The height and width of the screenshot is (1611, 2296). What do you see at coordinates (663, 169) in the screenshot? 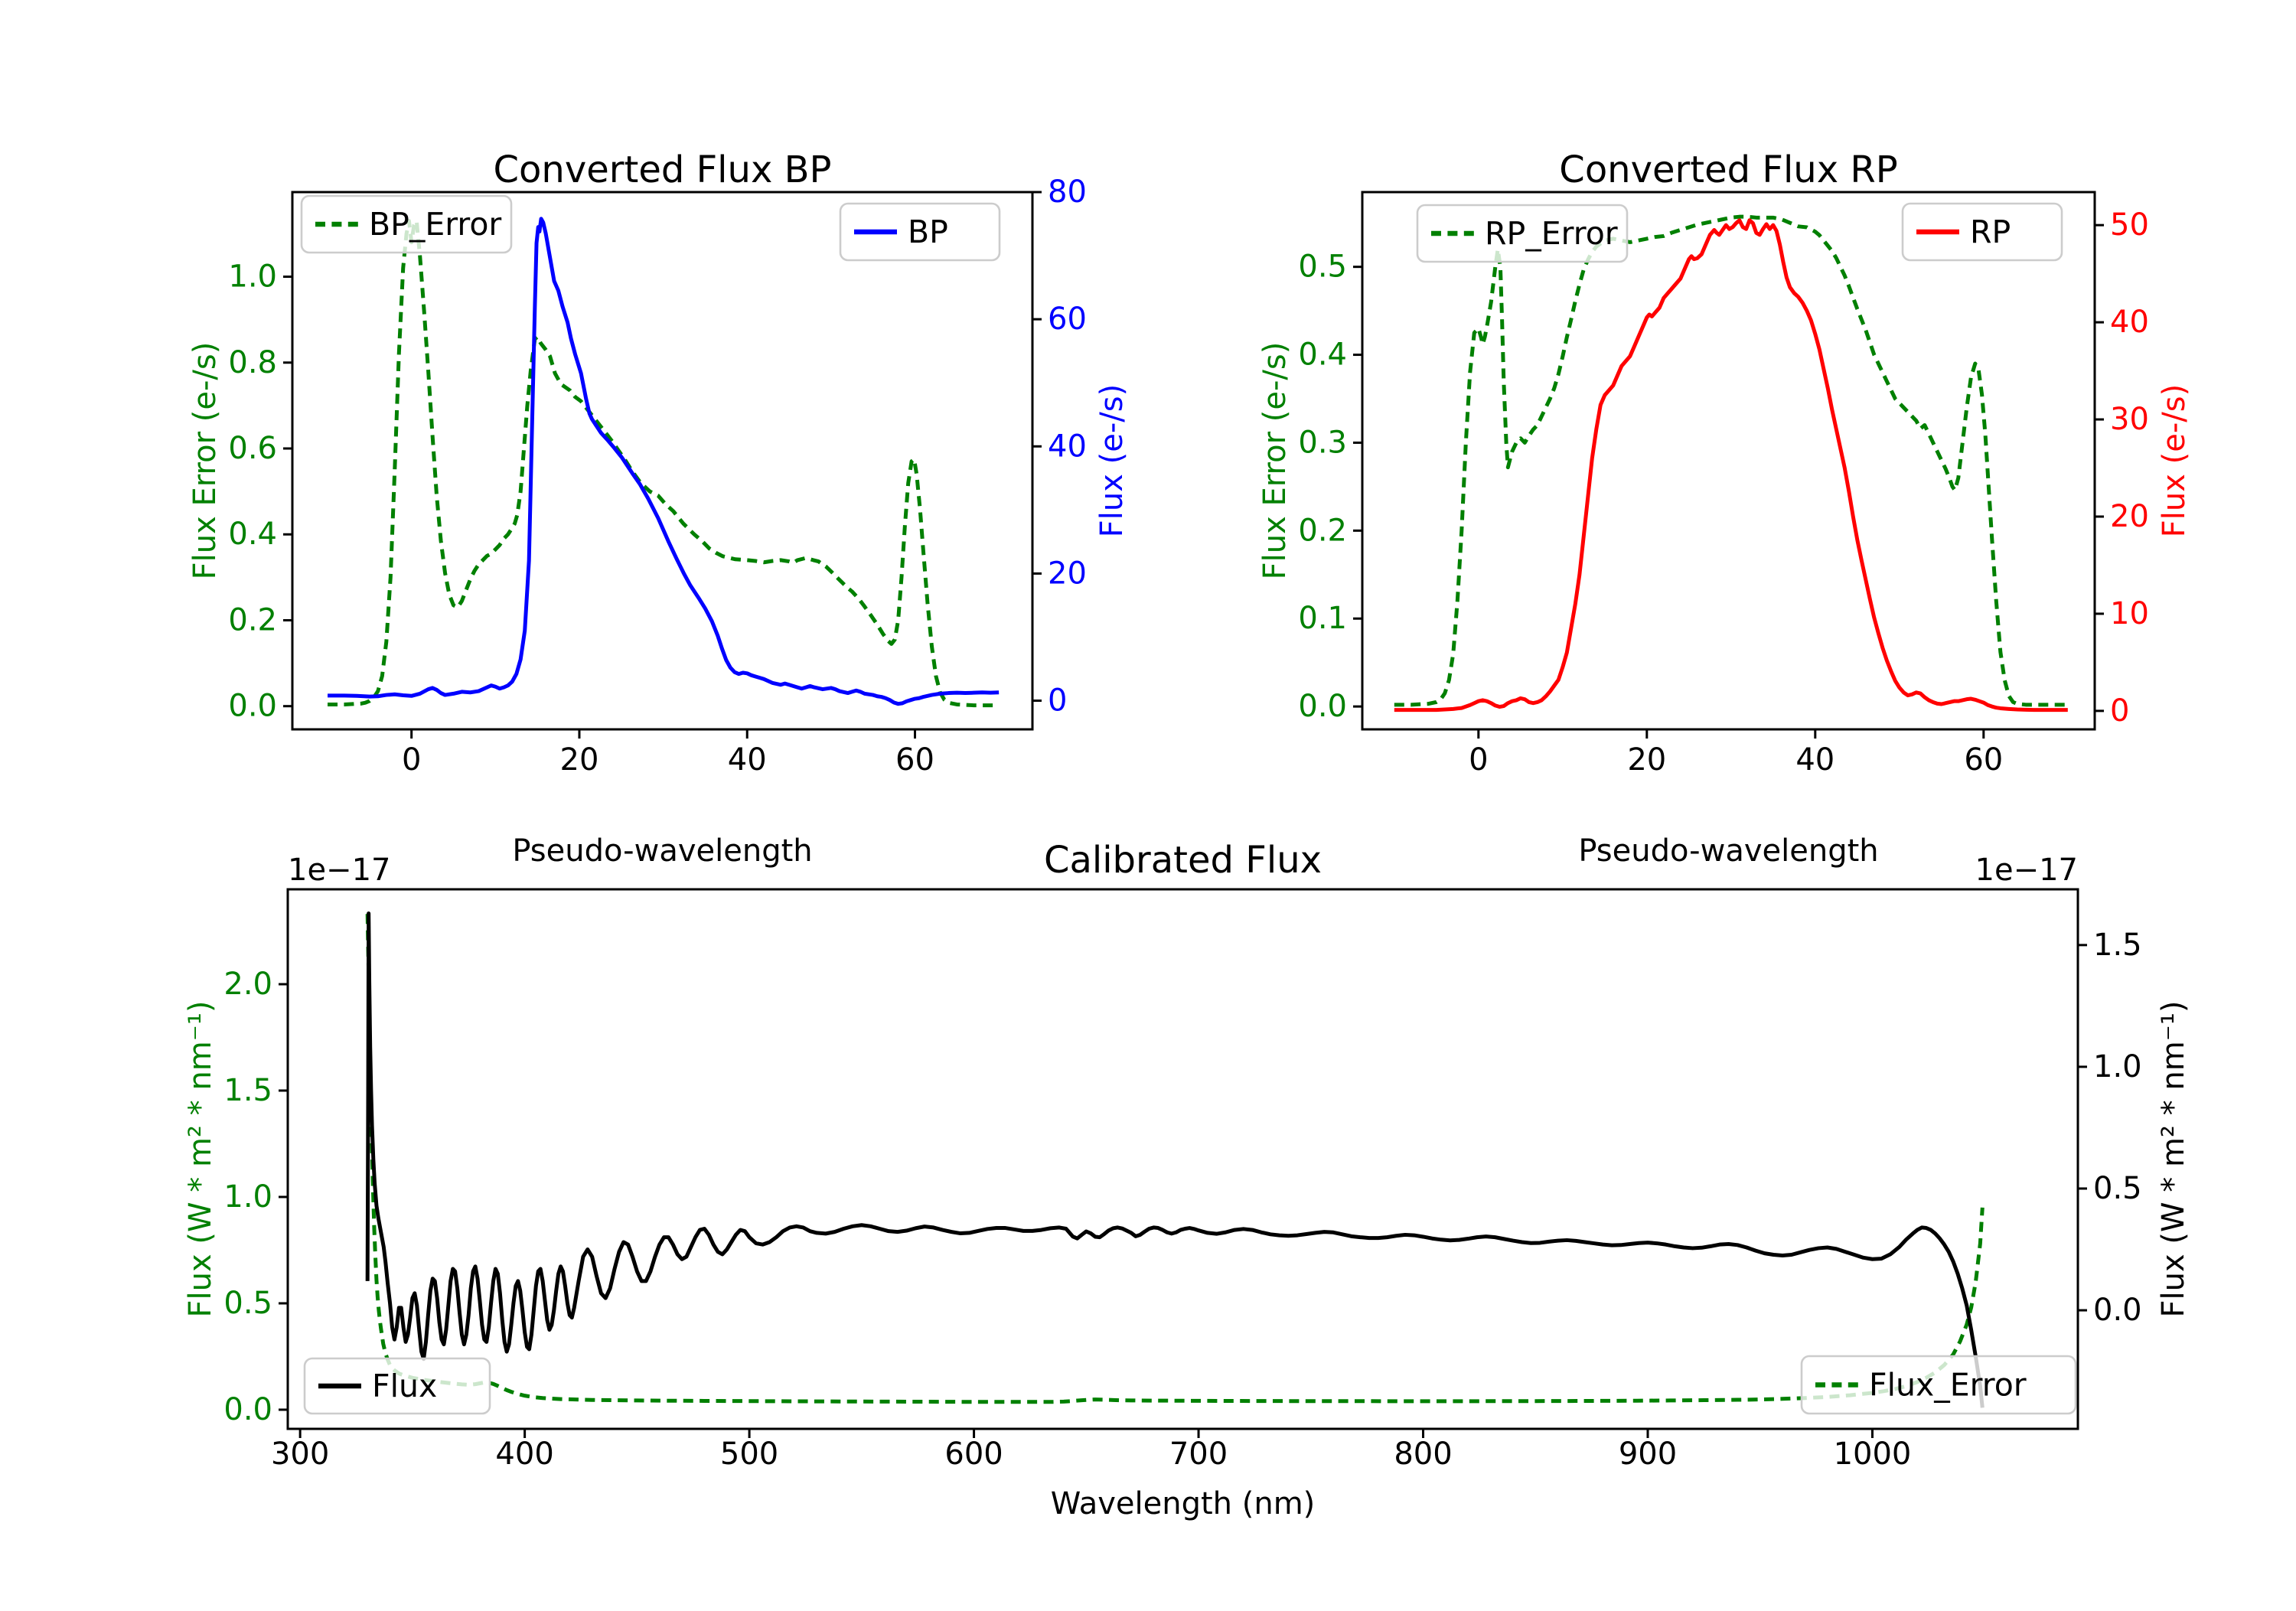
I see `chart-title: Converted Flux BP` at bounding box center [663, 169].